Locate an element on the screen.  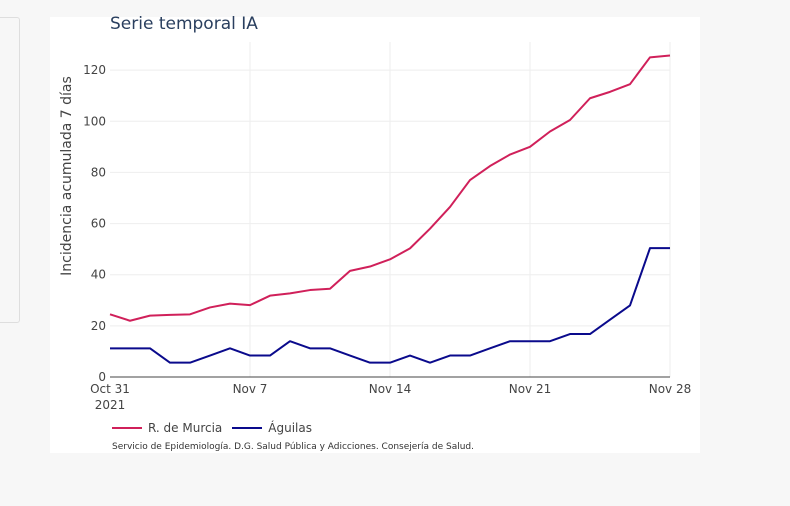
legend-item-aguilas: Águilas is located at coordinates (272, 428).